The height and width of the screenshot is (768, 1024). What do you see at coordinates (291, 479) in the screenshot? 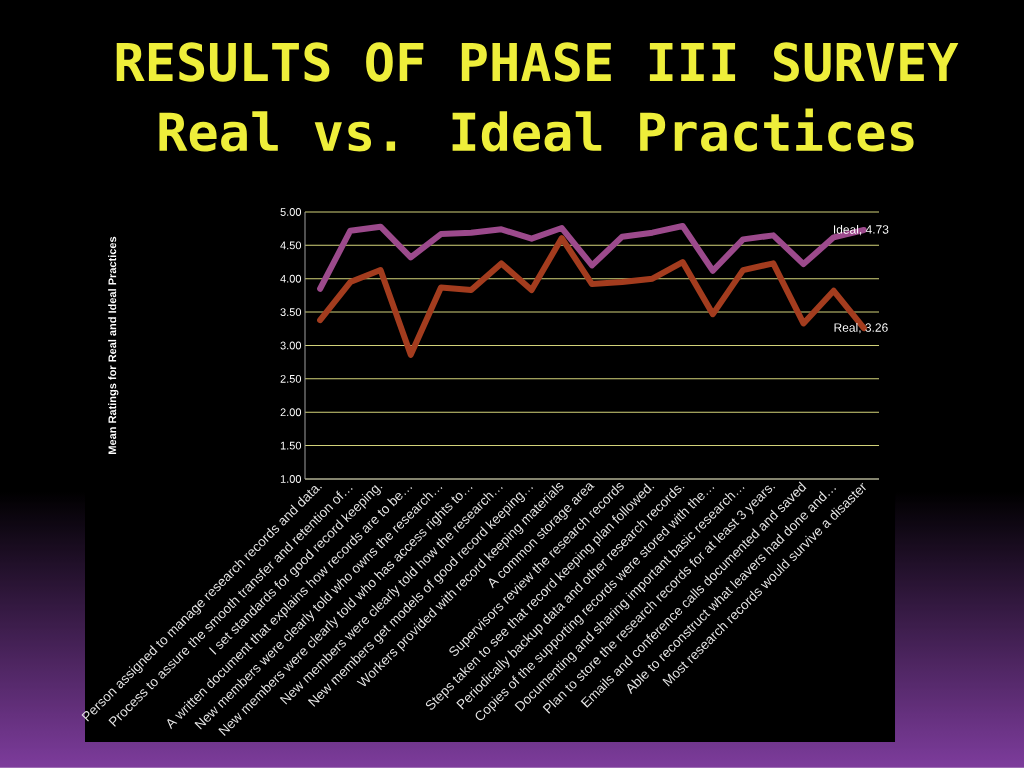
I see `y-tick-label: 1.00` at bounding box center [291, 479].